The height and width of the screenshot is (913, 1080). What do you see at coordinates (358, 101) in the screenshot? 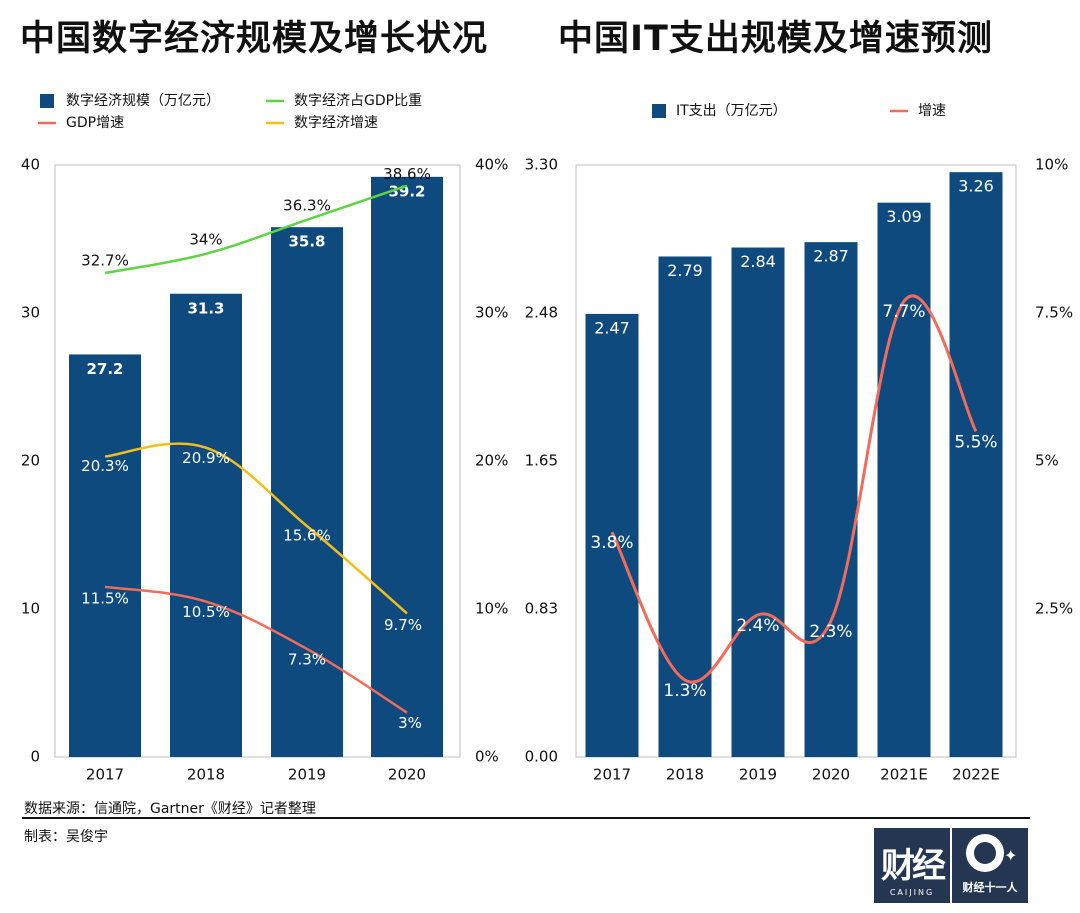
I see `left-legend-label: 数字经济占GDP比重` at bounding box center [358, 101].